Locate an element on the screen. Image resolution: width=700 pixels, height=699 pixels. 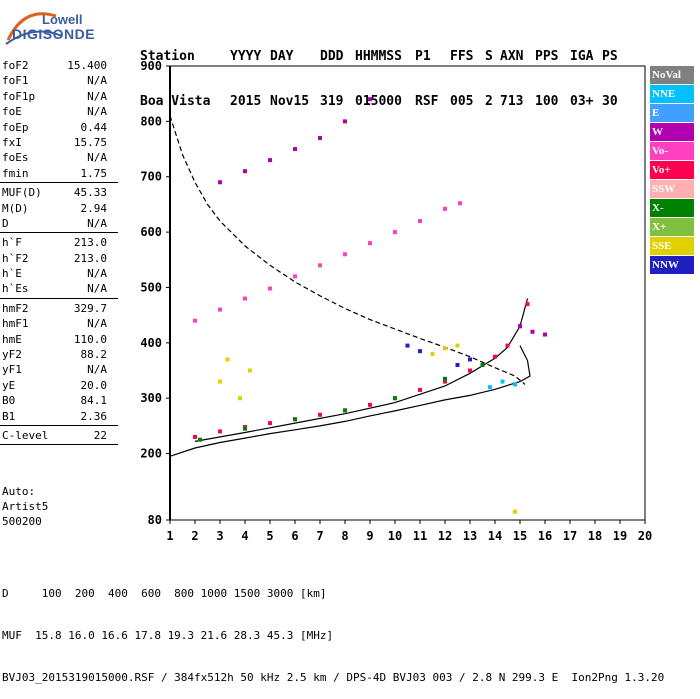
x-tick-label: 17 is located at coordinates (570, 536).